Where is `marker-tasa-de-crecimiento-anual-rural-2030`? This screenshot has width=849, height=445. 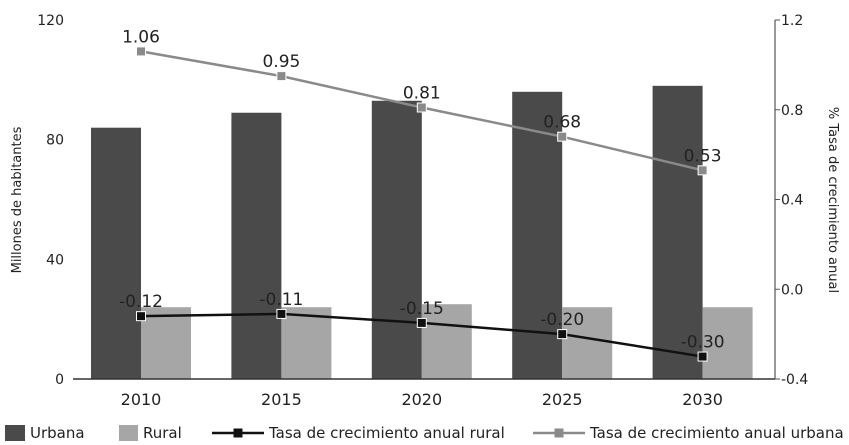 marker-tasa-de-crecimiento-anual-rural-2030 is located at coordinates (702, 356).